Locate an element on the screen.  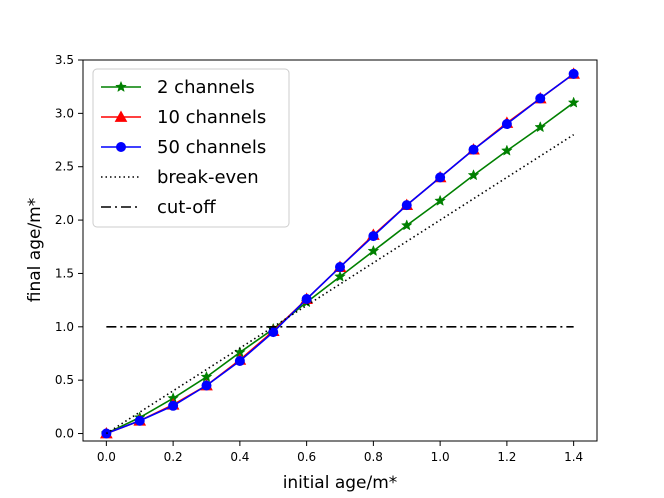
legend-label: 2 channels is located at coordinates (206, 87).